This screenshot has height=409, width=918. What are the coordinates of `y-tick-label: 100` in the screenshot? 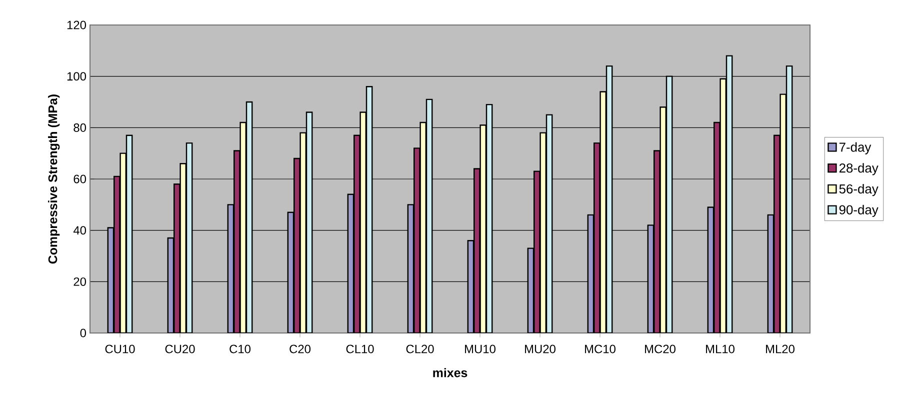 It's located at (76, 76).